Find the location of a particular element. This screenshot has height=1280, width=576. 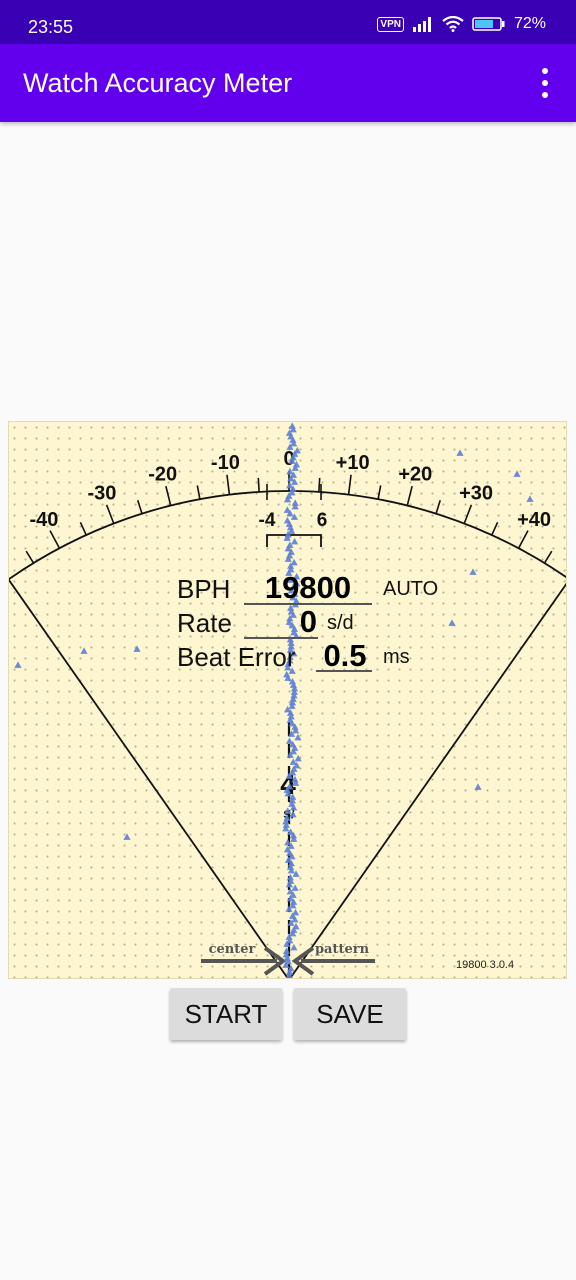

bph-mode: AUTO is located at coordinates (411, 589).